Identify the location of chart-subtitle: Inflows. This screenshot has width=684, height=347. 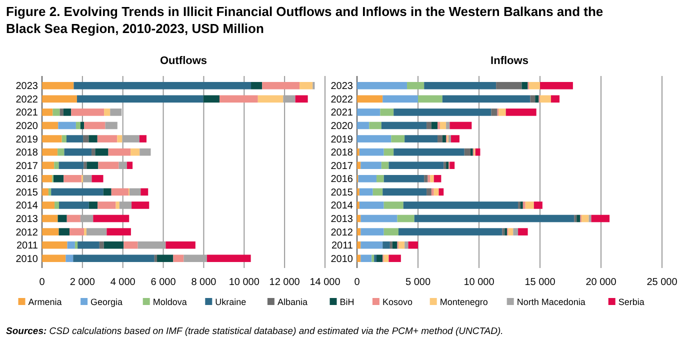
(509, 61).